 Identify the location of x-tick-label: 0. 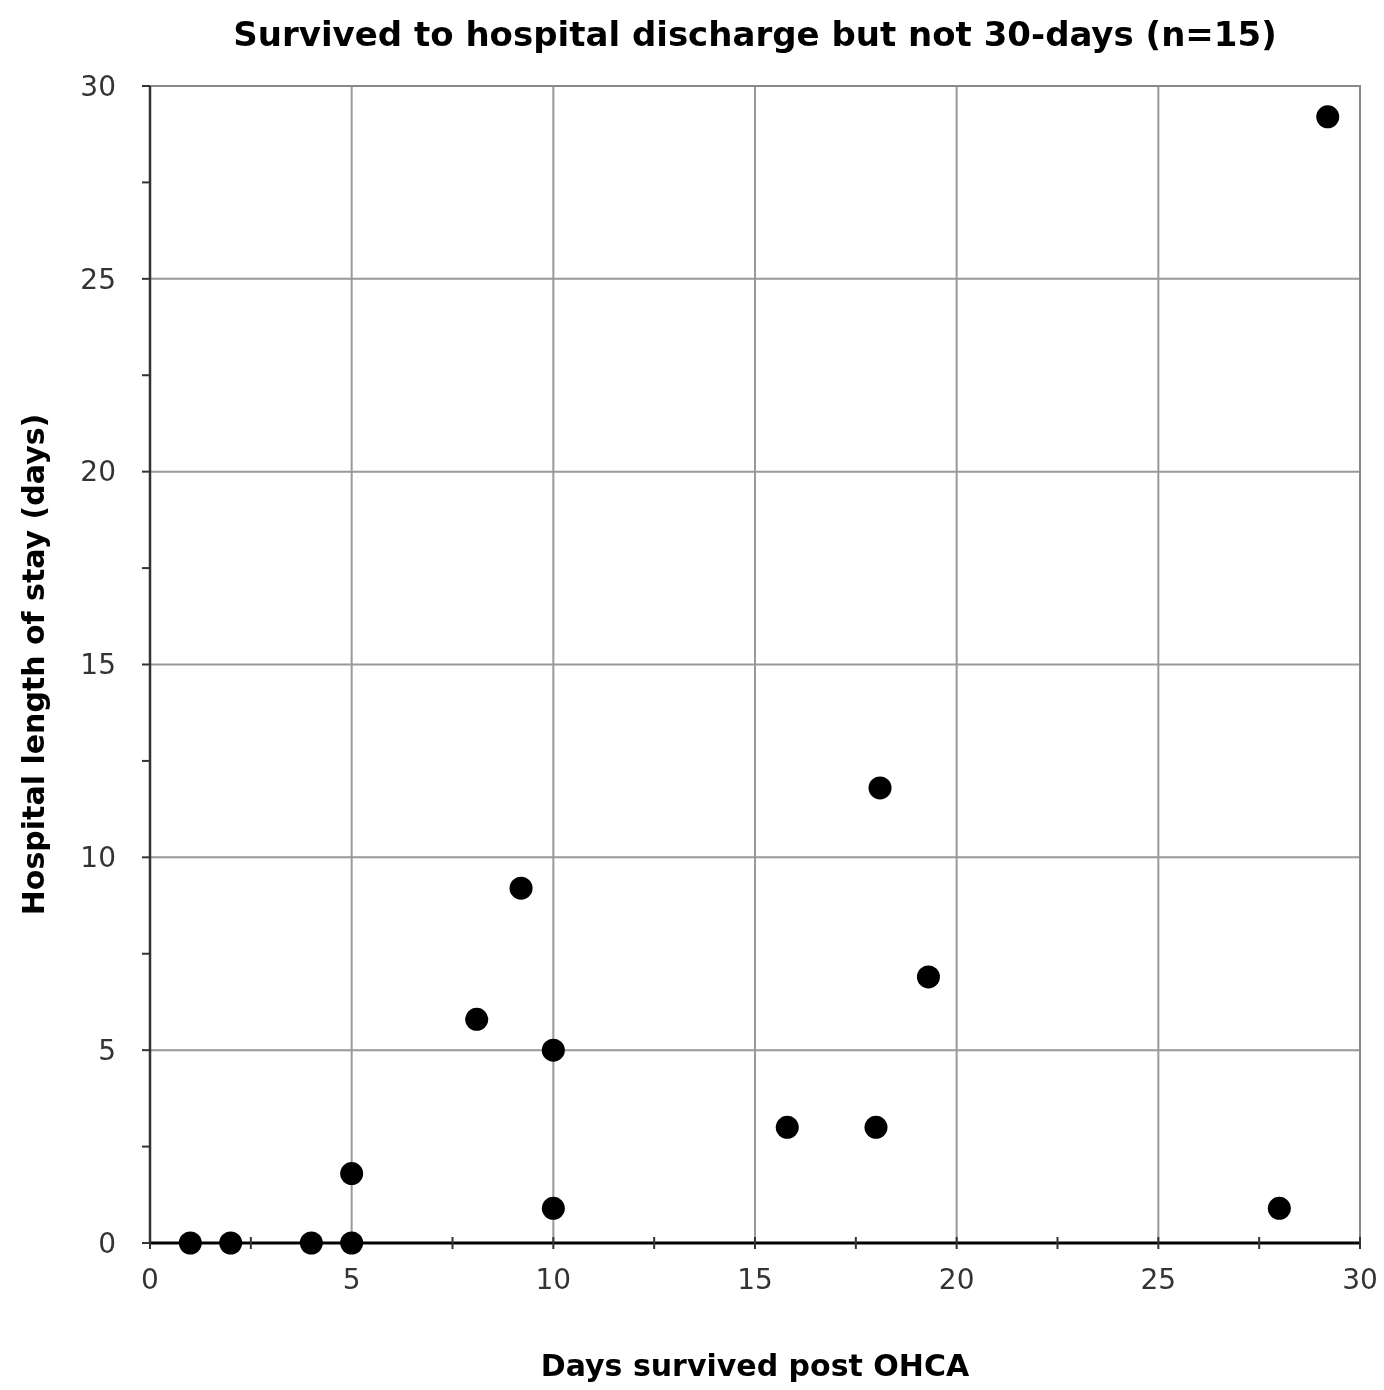
(150, 1279).